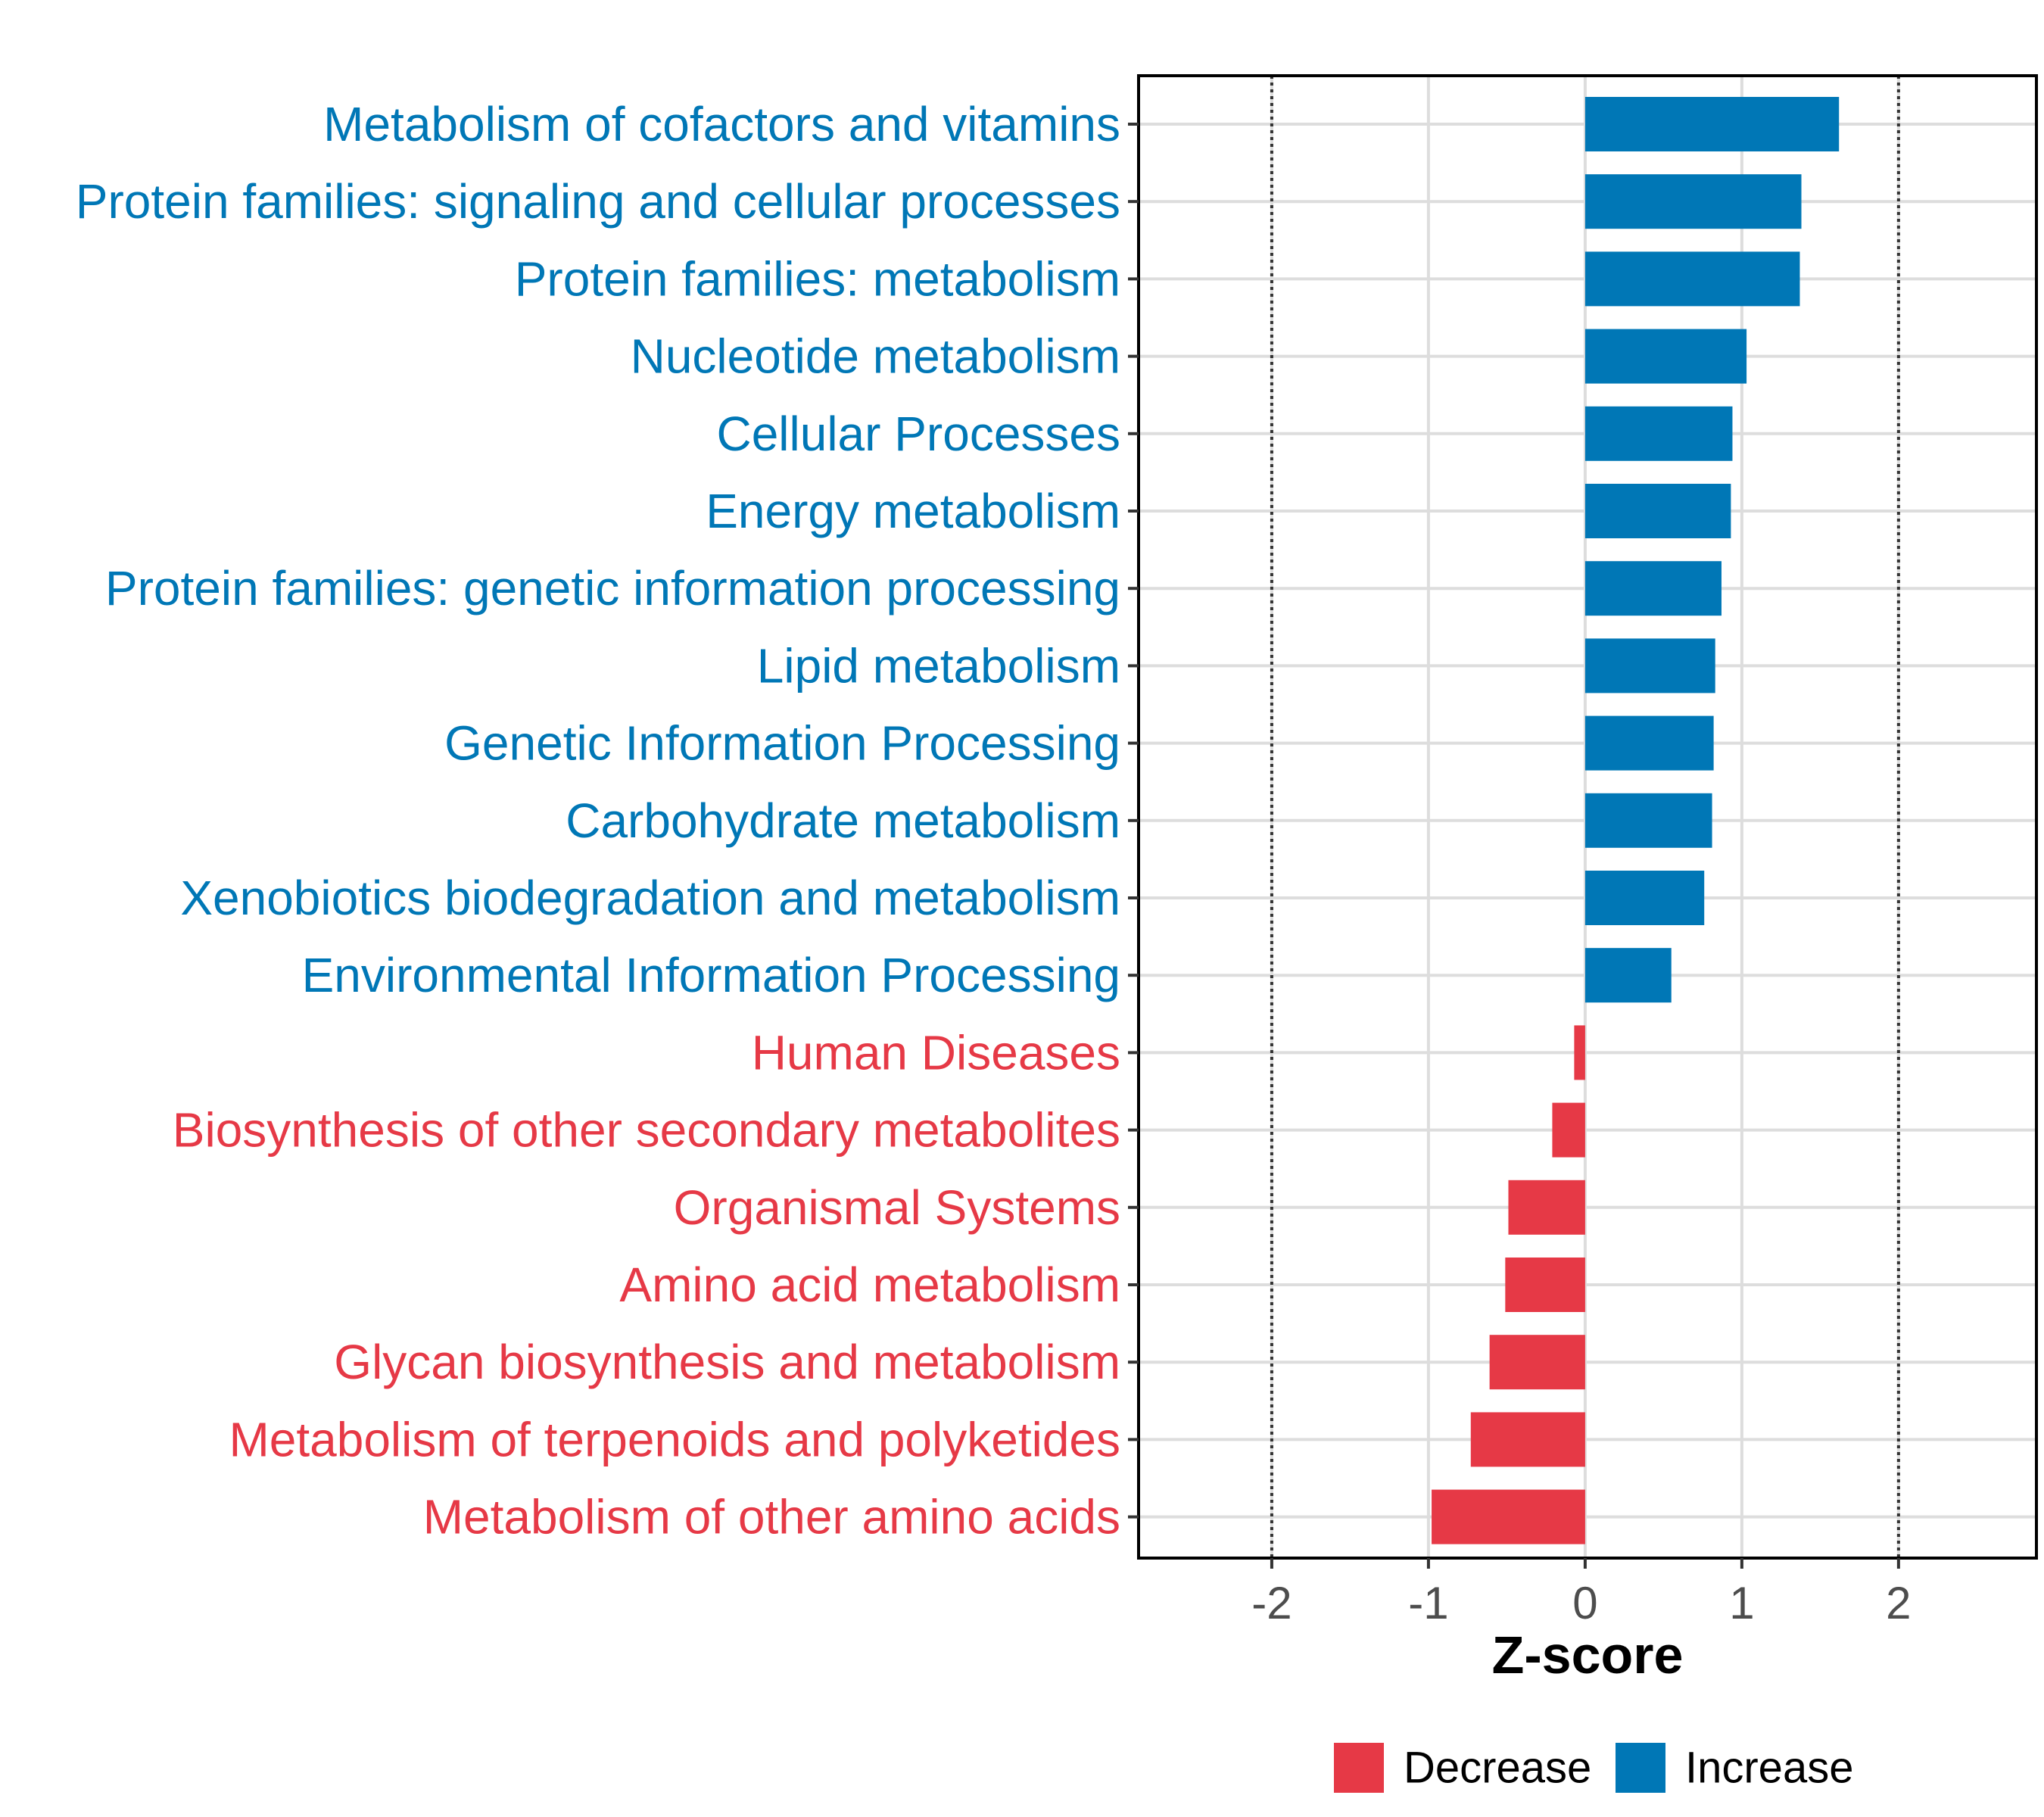  What do you see at coordinates (1359, 1768) in the screenshot?
I see `legend-swatch-decrease` at bounding box center [1359, 1768].